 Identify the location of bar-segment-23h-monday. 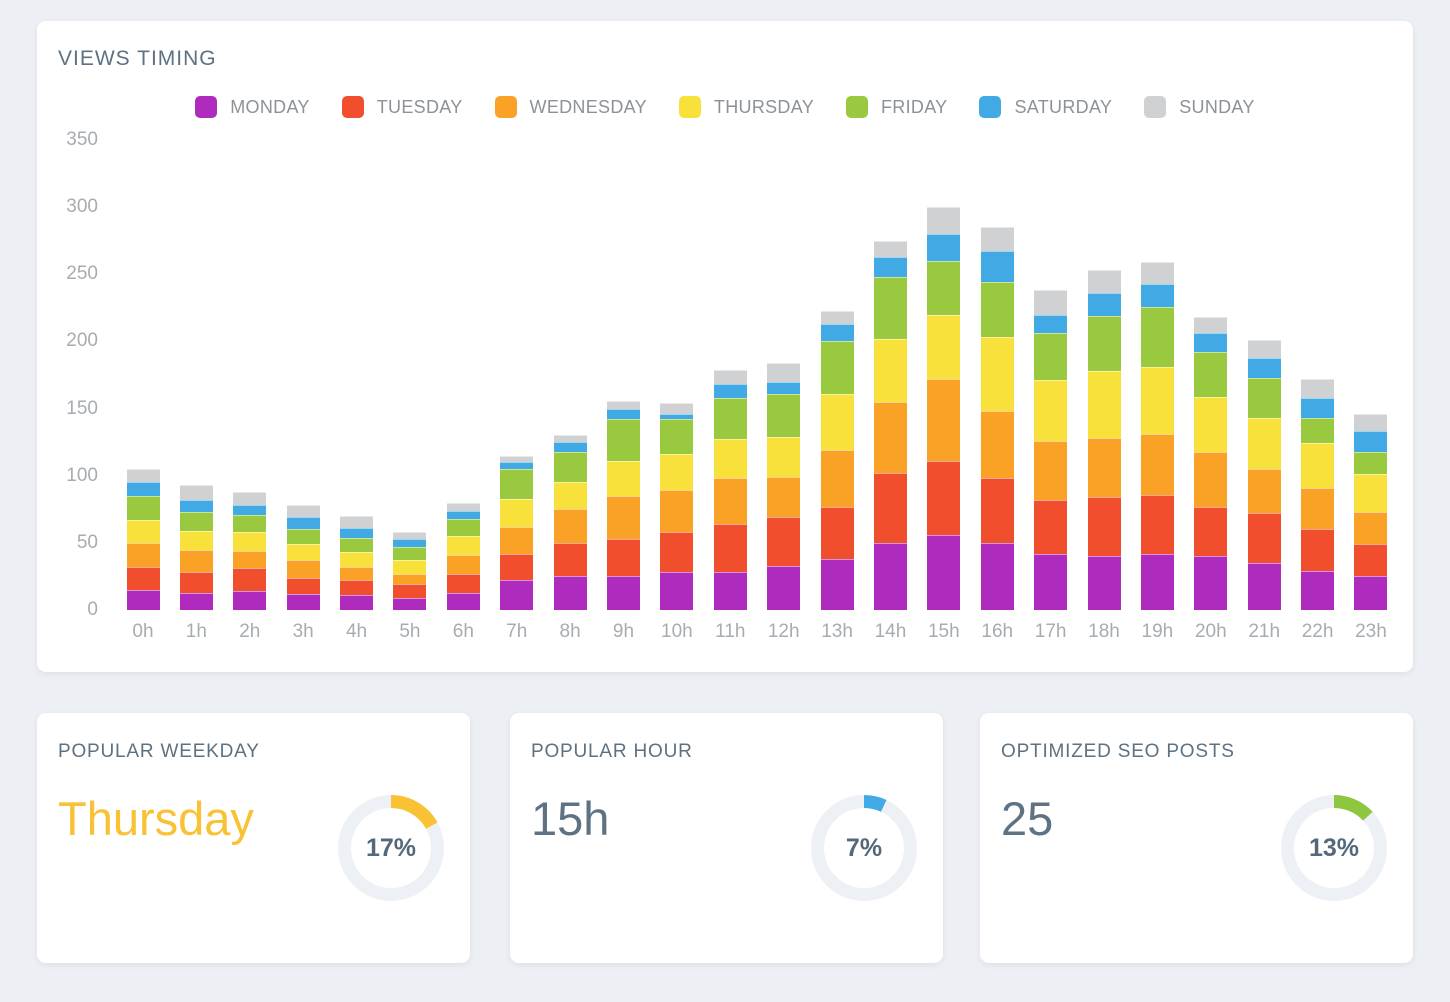
(1371, 593).